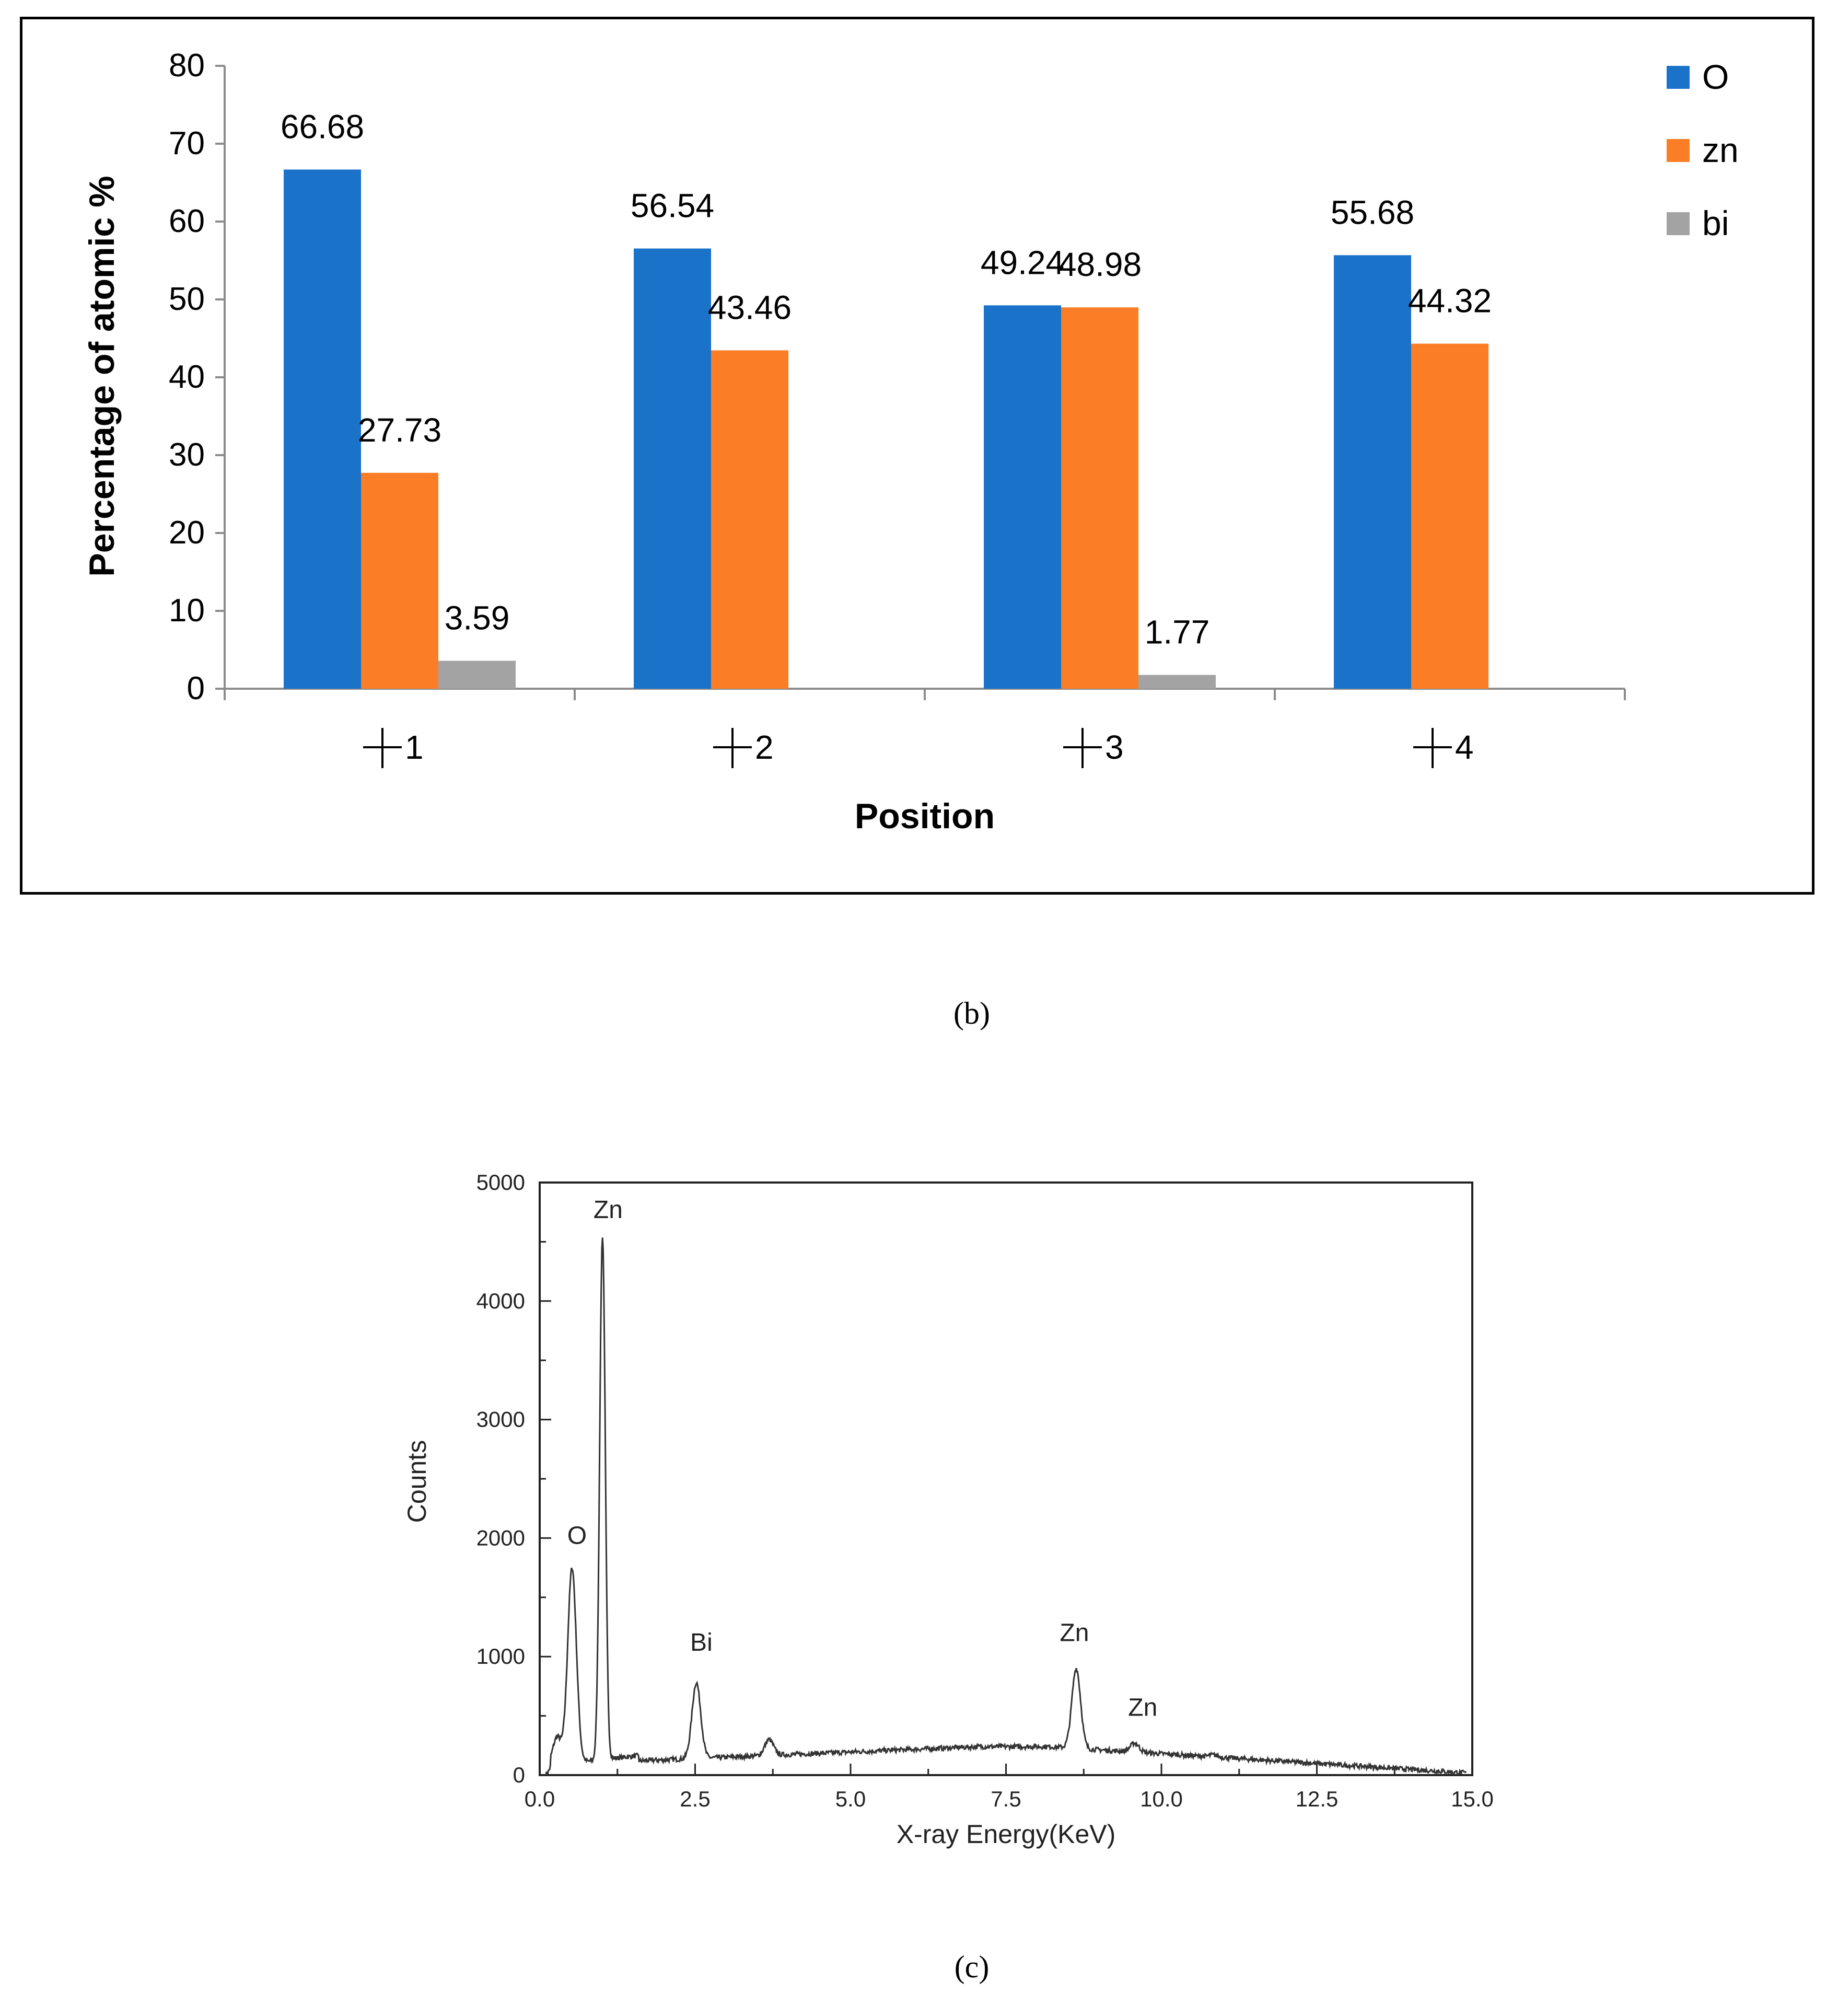 This screenshot has height=2016, width=1838. Describe the element at coordinates (750, 307) in the screenshot. I see `data-label: 43.46` at that location.